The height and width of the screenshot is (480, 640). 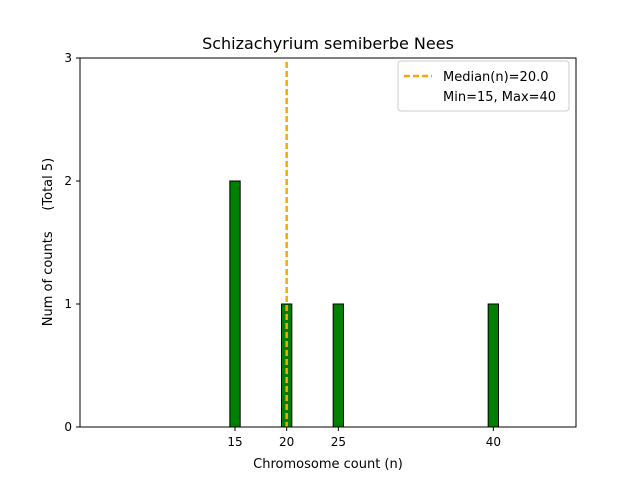 I want to click on x-tick-label-40: 40, so click(x=493, y=442).